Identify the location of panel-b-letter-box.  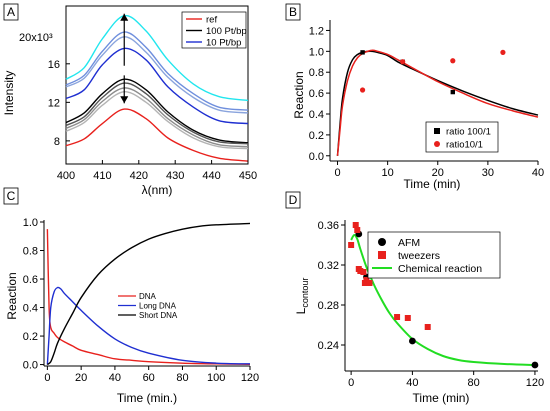
(293, 12).